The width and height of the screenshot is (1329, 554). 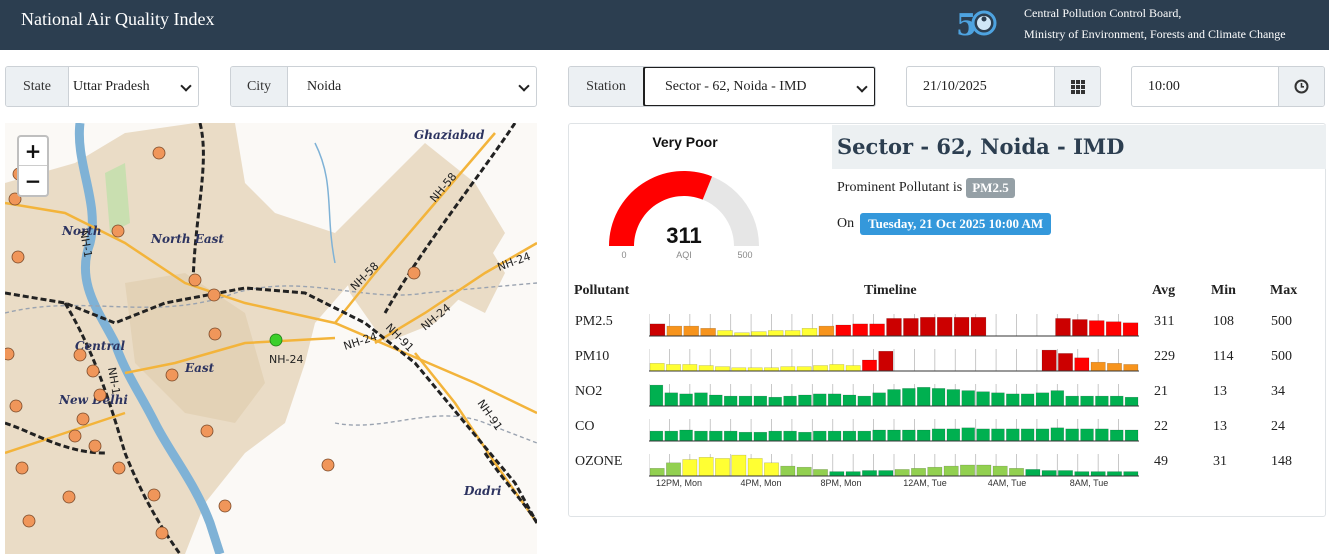 What do you see at coordinates (33, 180) in the screenshot?
I see `zoom-out-button: −` at bounding box center [33, 180].